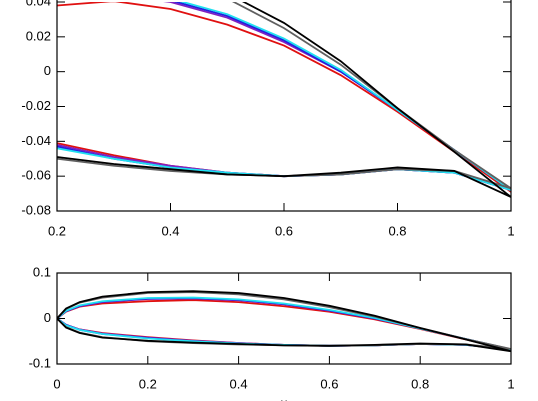 Image resolution: width=538 pixels, height=401 pixels. I want to click on x-tick-label: 0, so click(56, 383).